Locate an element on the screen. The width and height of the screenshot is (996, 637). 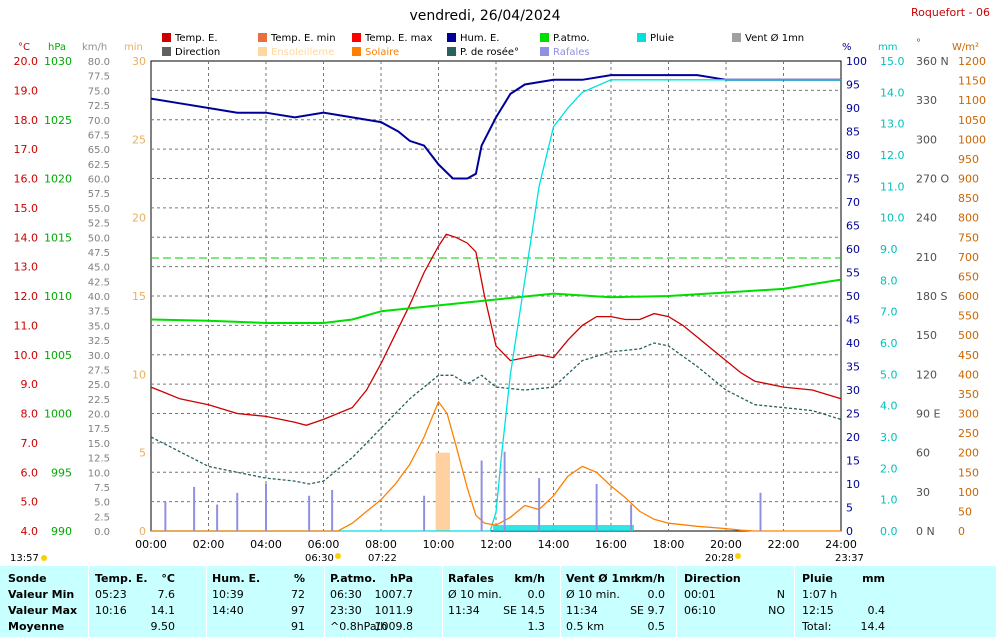
table-cell: Ø 10 min. is located at coordinates (593, 594).